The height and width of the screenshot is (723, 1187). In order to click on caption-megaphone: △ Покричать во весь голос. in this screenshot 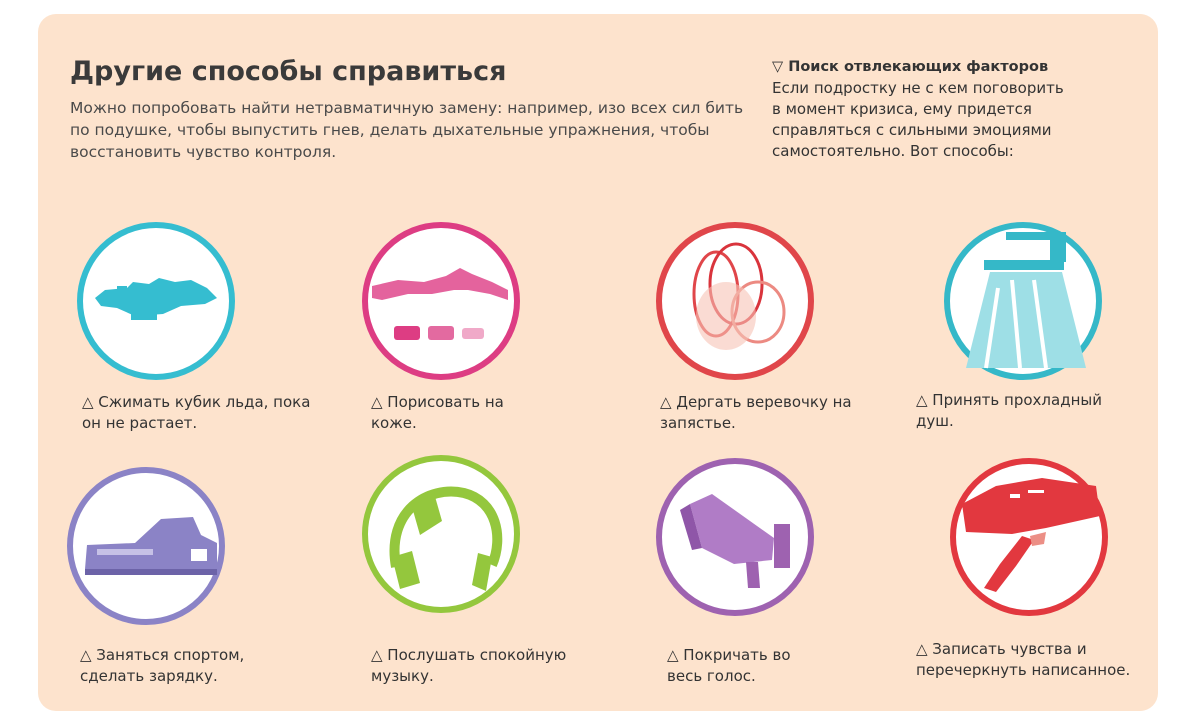, I will do `click(729, 665)`.